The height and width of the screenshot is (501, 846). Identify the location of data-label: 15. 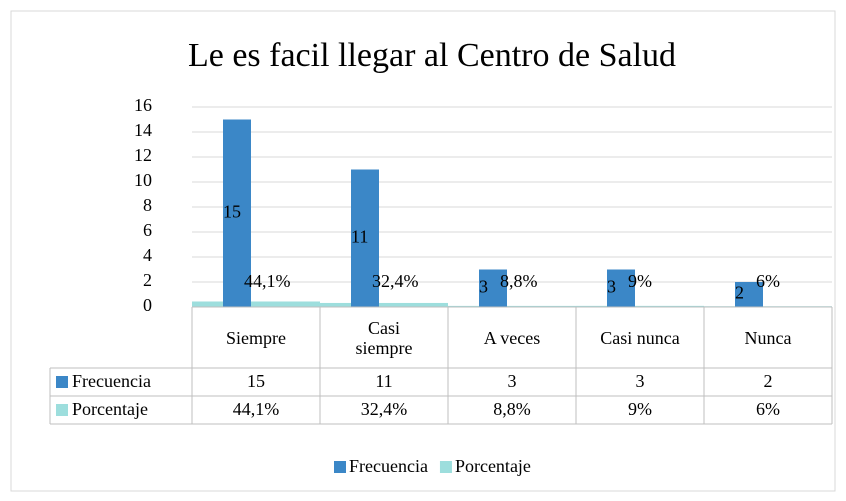
(232, 211).